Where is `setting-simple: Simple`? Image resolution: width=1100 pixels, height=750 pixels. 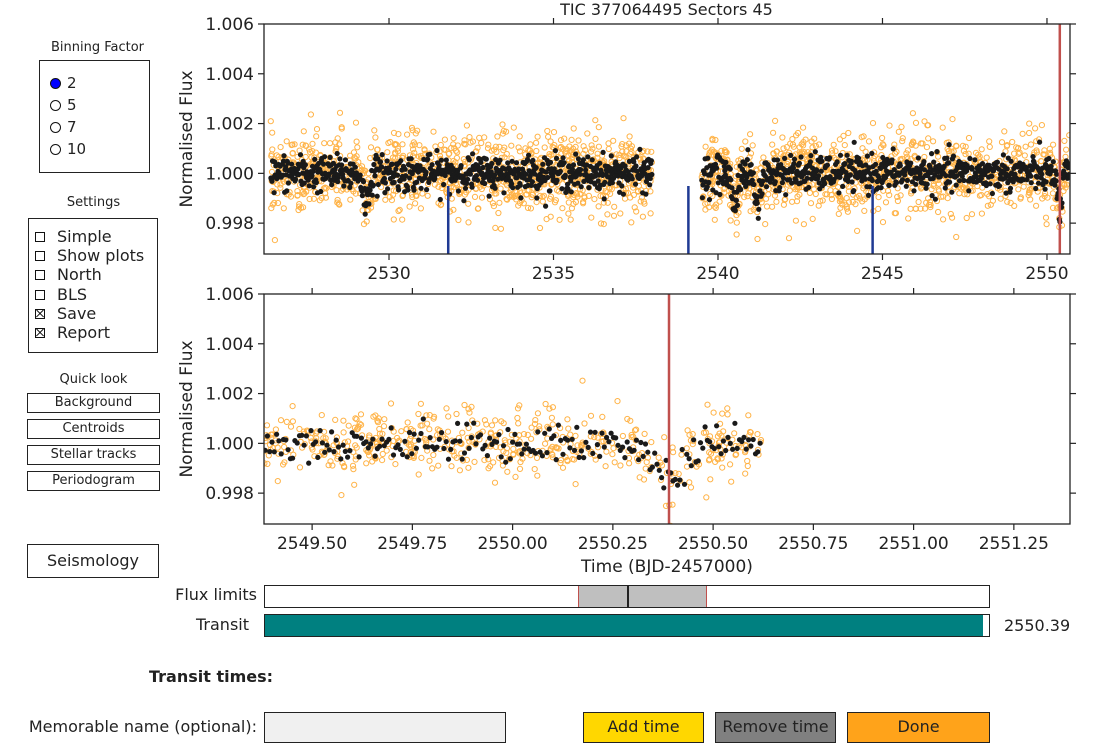 setting-simple: Simple is located at coordinates (73, 236).